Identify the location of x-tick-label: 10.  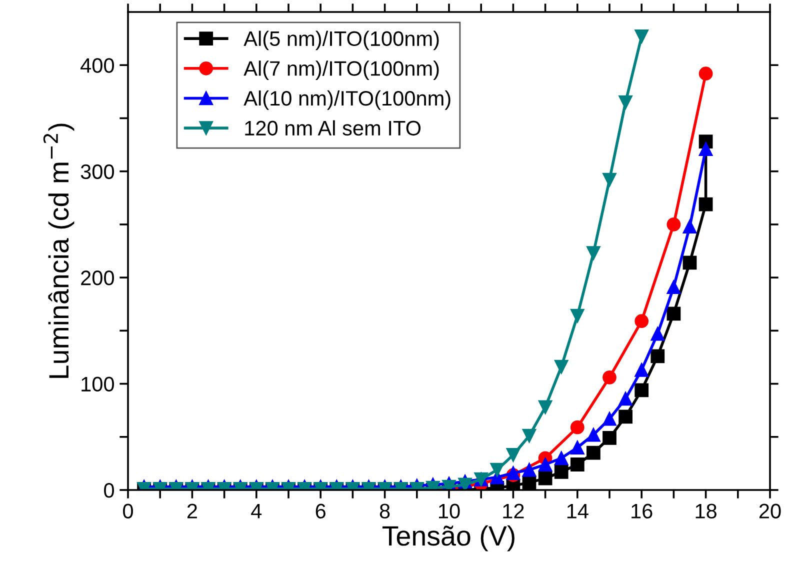
(449, 511).